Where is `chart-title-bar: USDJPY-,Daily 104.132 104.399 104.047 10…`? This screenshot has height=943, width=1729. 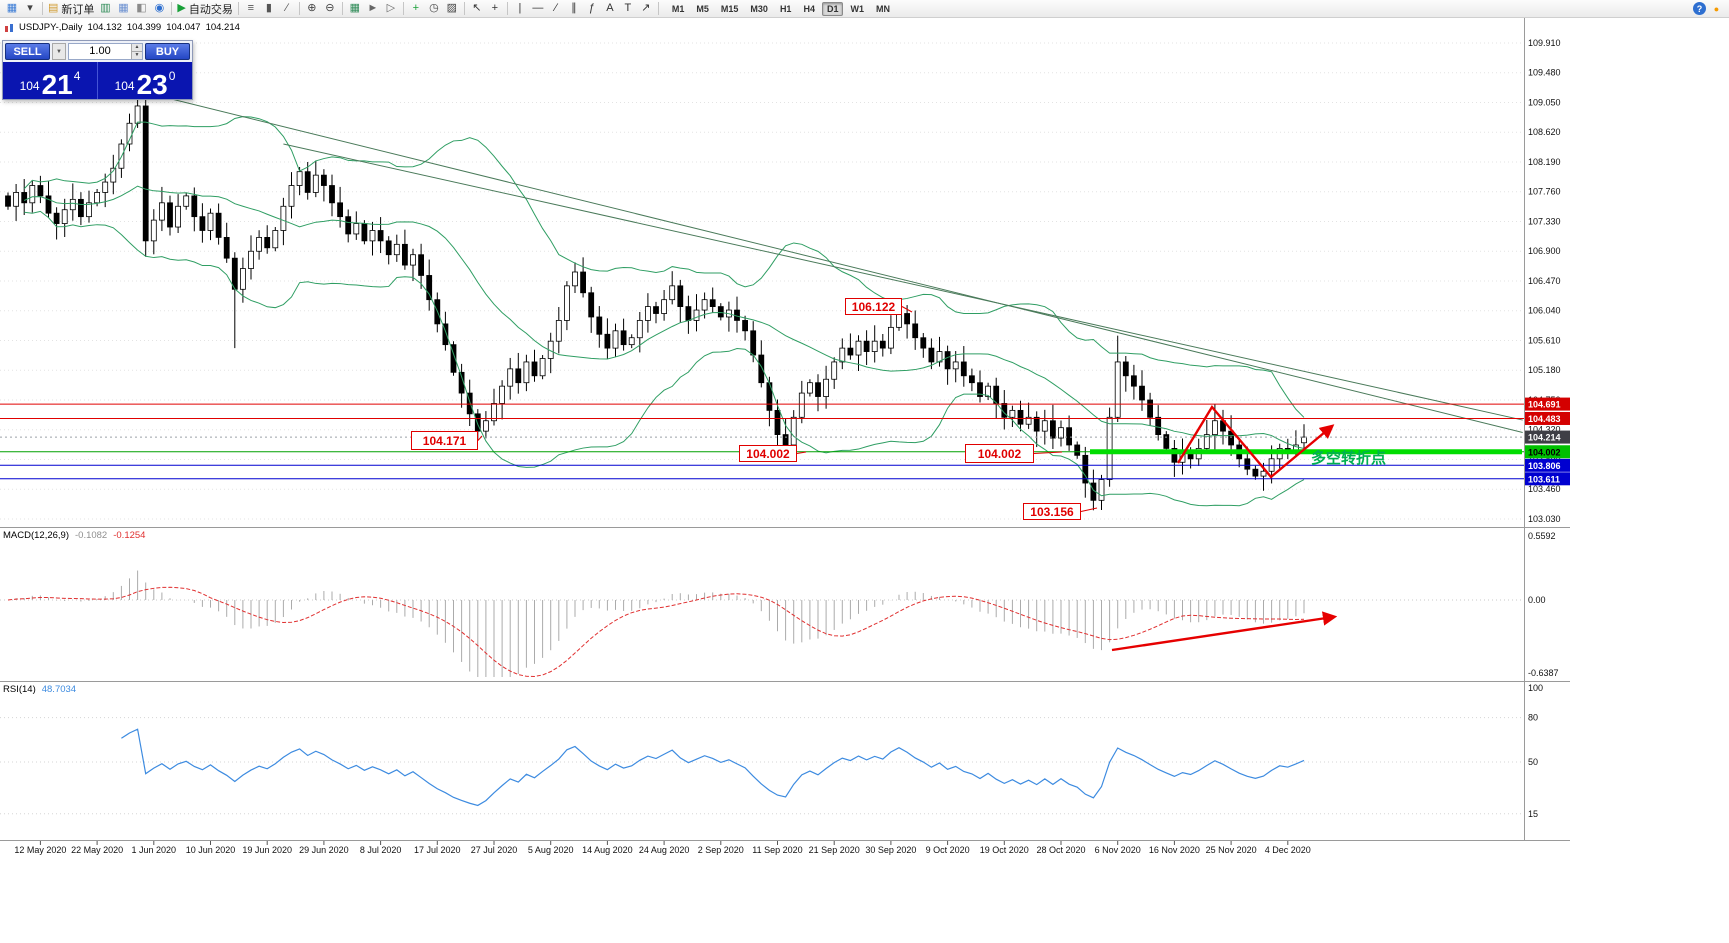 chart-title-bar: USDJPY-,Daily 104.132 104.399 104.047 10… is located at coordinates (122, 27).